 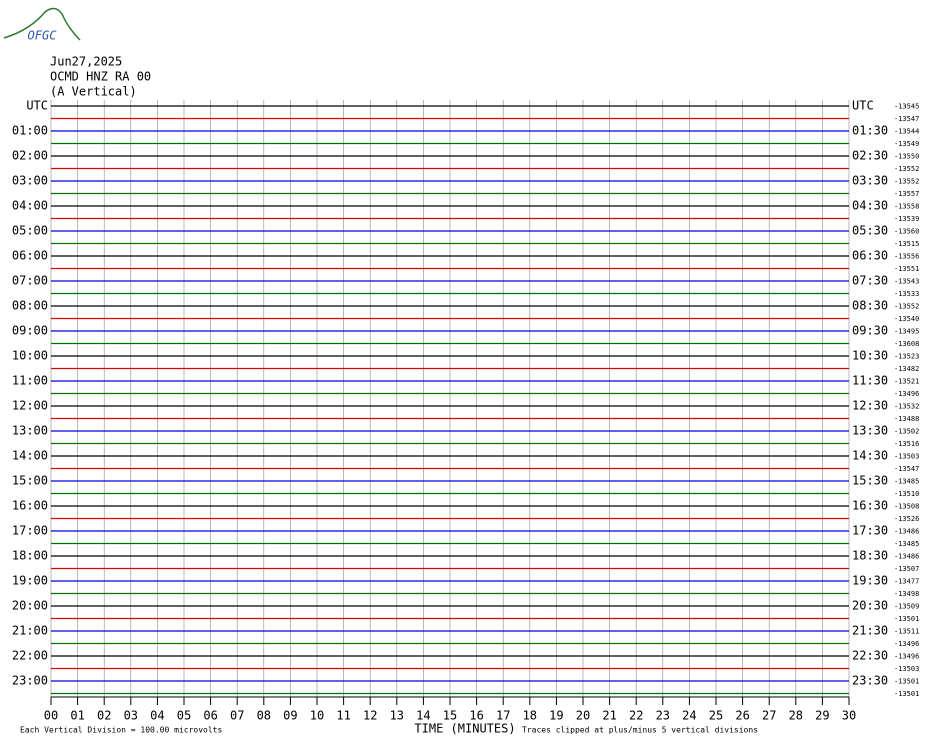 I want to click on logo-curve, so click(x=42, y=24).